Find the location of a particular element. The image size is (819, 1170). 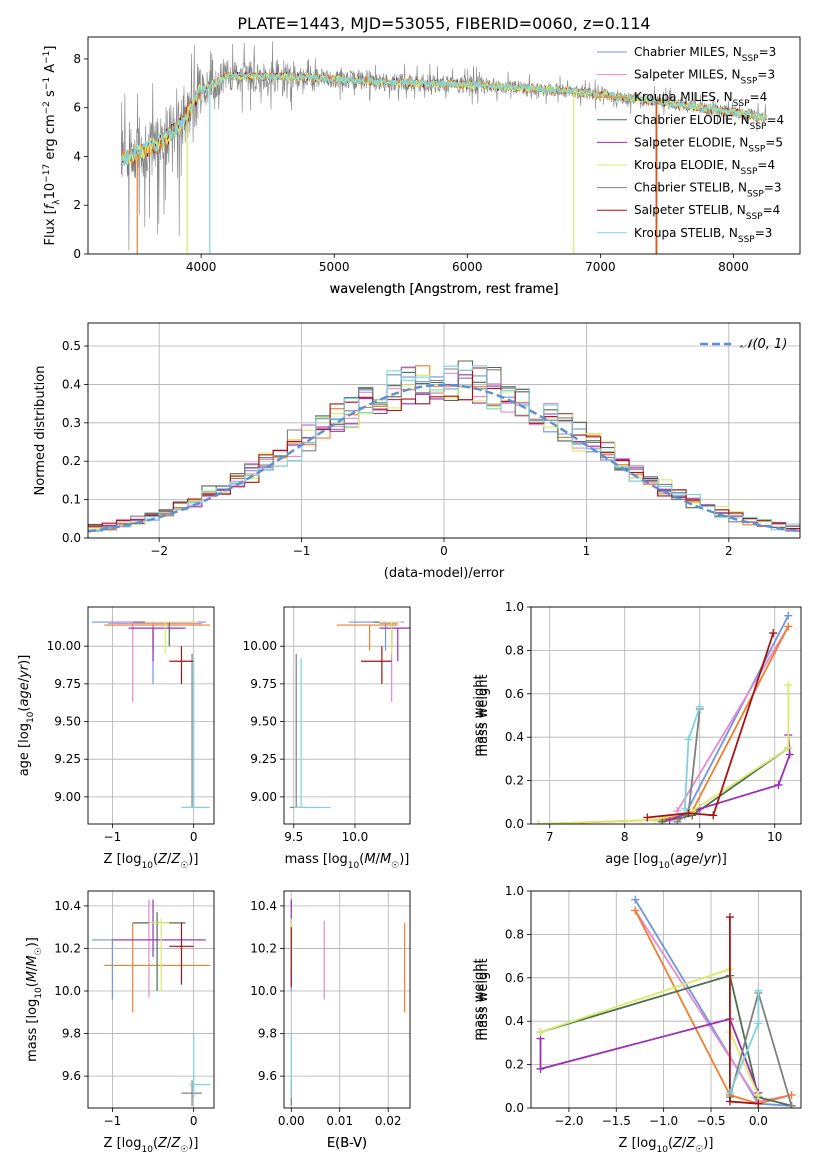

x-tick-label: 0.02 is located at coordinates (388, 1121).